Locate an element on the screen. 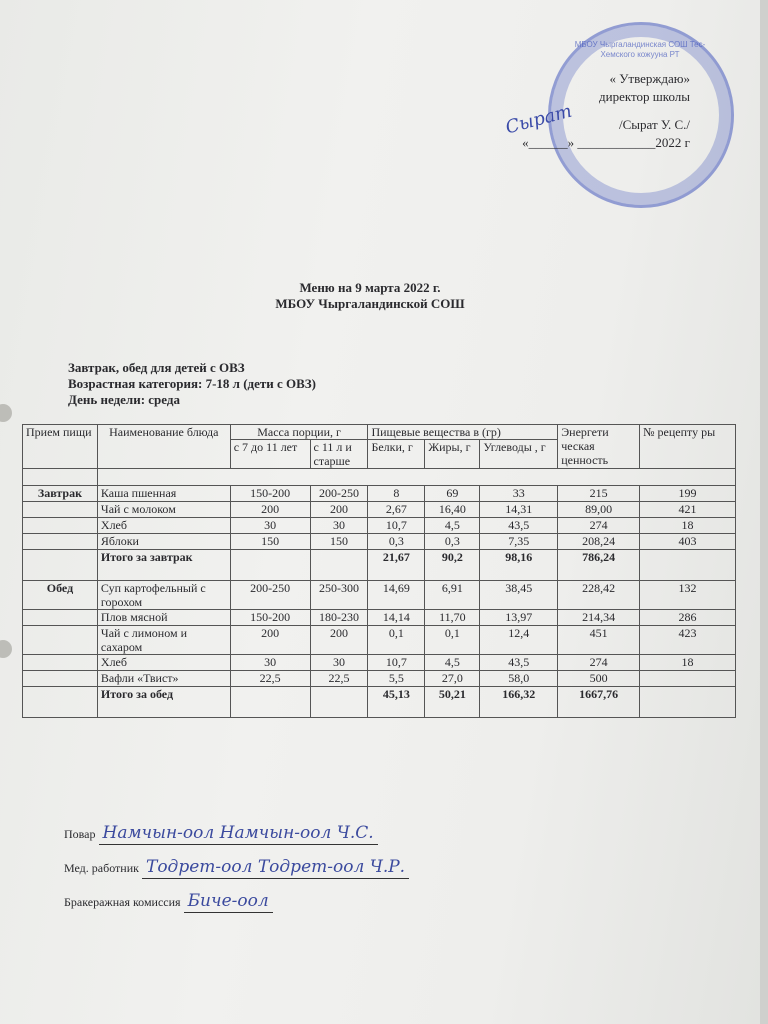  cell-meal: Обед is located at coordinates (60, 595).